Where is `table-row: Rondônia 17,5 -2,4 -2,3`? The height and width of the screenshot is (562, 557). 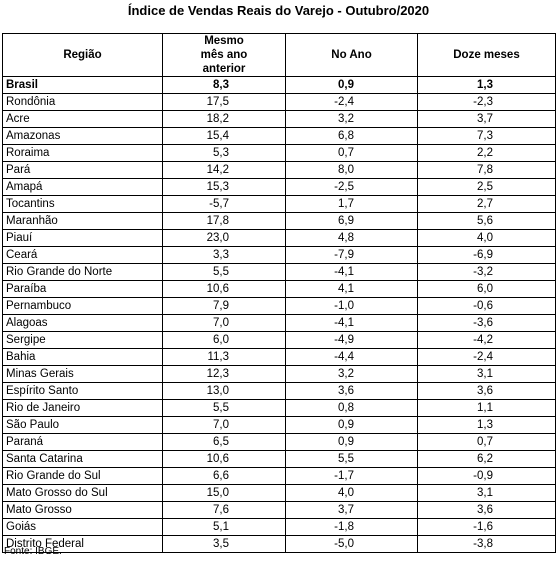 table-row: Rondônia 17,5 -2,4 -2,3 is located at coordinates (279, 102).